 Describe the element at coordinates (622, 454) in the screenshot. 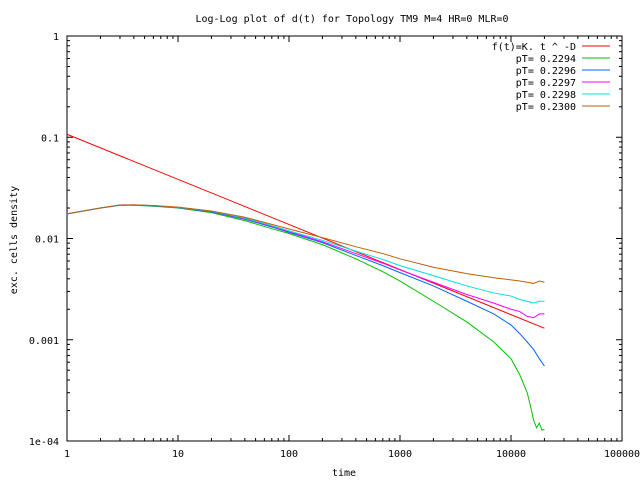

I see `x-tick-label: 100000` at that location.